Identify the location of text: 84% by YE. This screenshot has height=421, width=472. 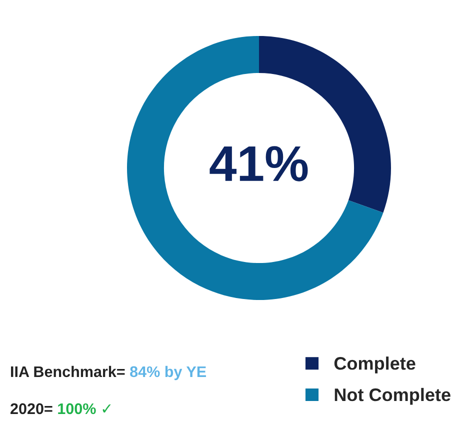
(168, 373).